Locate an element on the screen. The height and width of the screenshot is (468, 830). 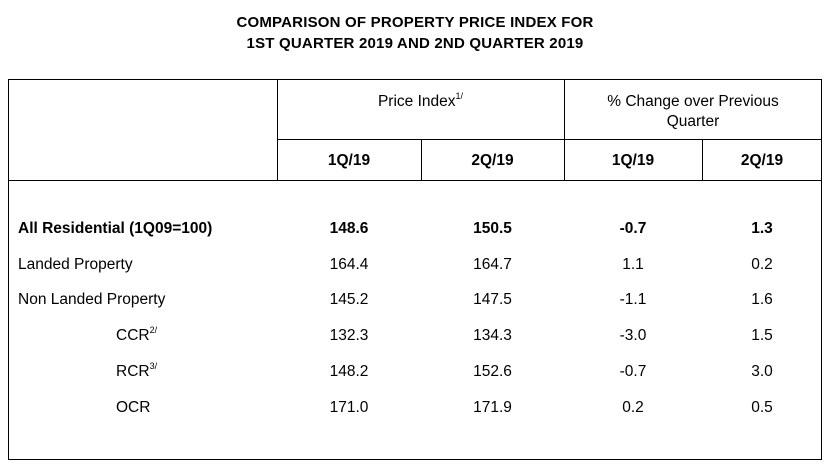
price-2q19-value: 147.5 is located at coordinates (492, 299).